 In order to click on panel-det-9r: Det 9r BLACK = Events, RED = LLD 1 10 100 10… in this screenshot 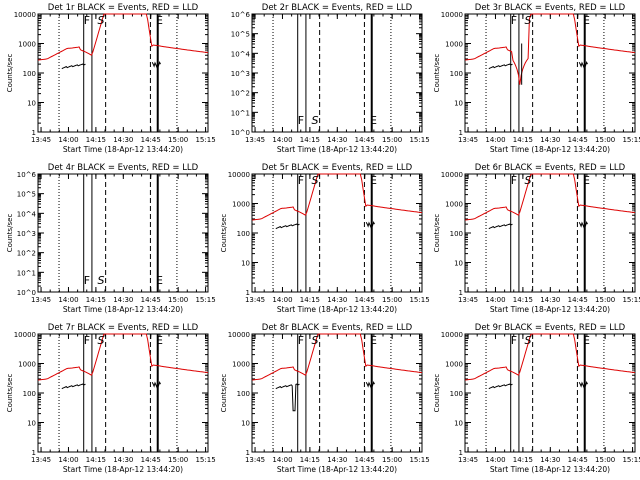, I will do `click(536, 398)`.